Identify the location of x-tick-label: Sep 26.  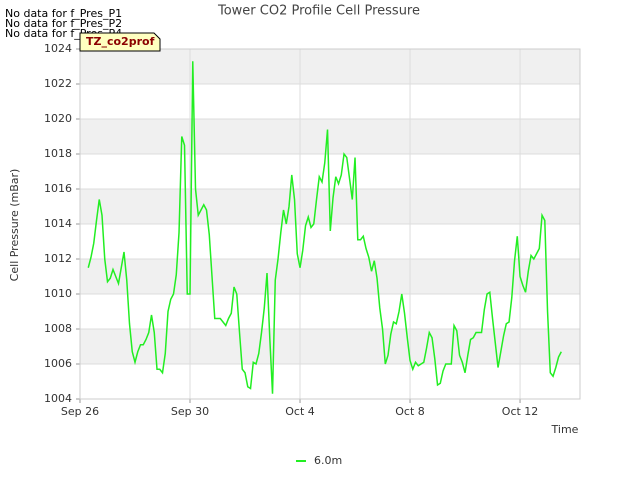
(80, 411).